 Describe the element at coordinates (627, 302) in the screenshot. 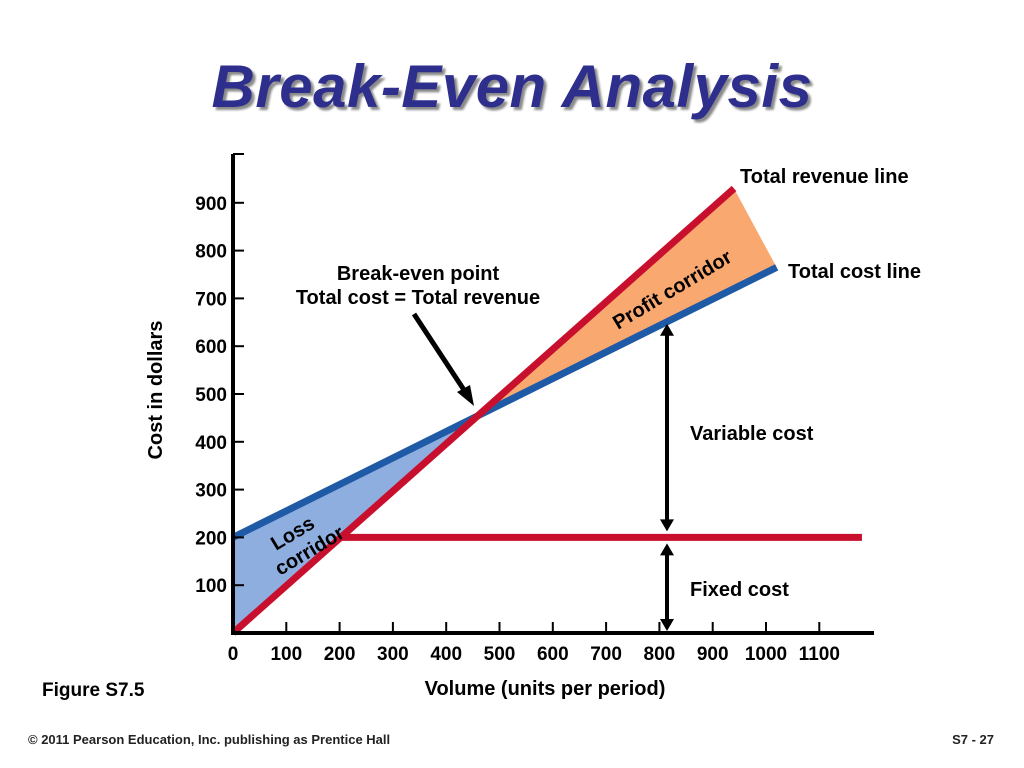

I see `profit-corridor-area` at that location.